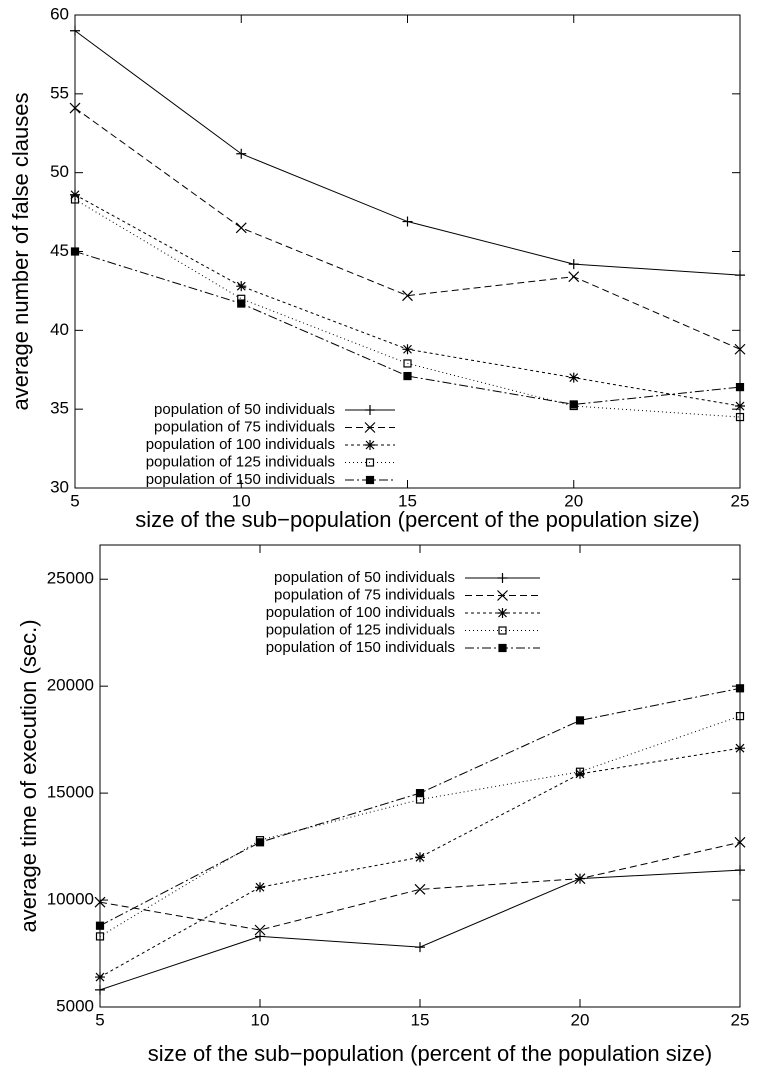 The width and height of the screenshot is (769, 1073). What do you see at coordinates (20, 252) in the screenshot?
I see `y-axis-label: average number of false clauses` at bounding box center [20, 252].